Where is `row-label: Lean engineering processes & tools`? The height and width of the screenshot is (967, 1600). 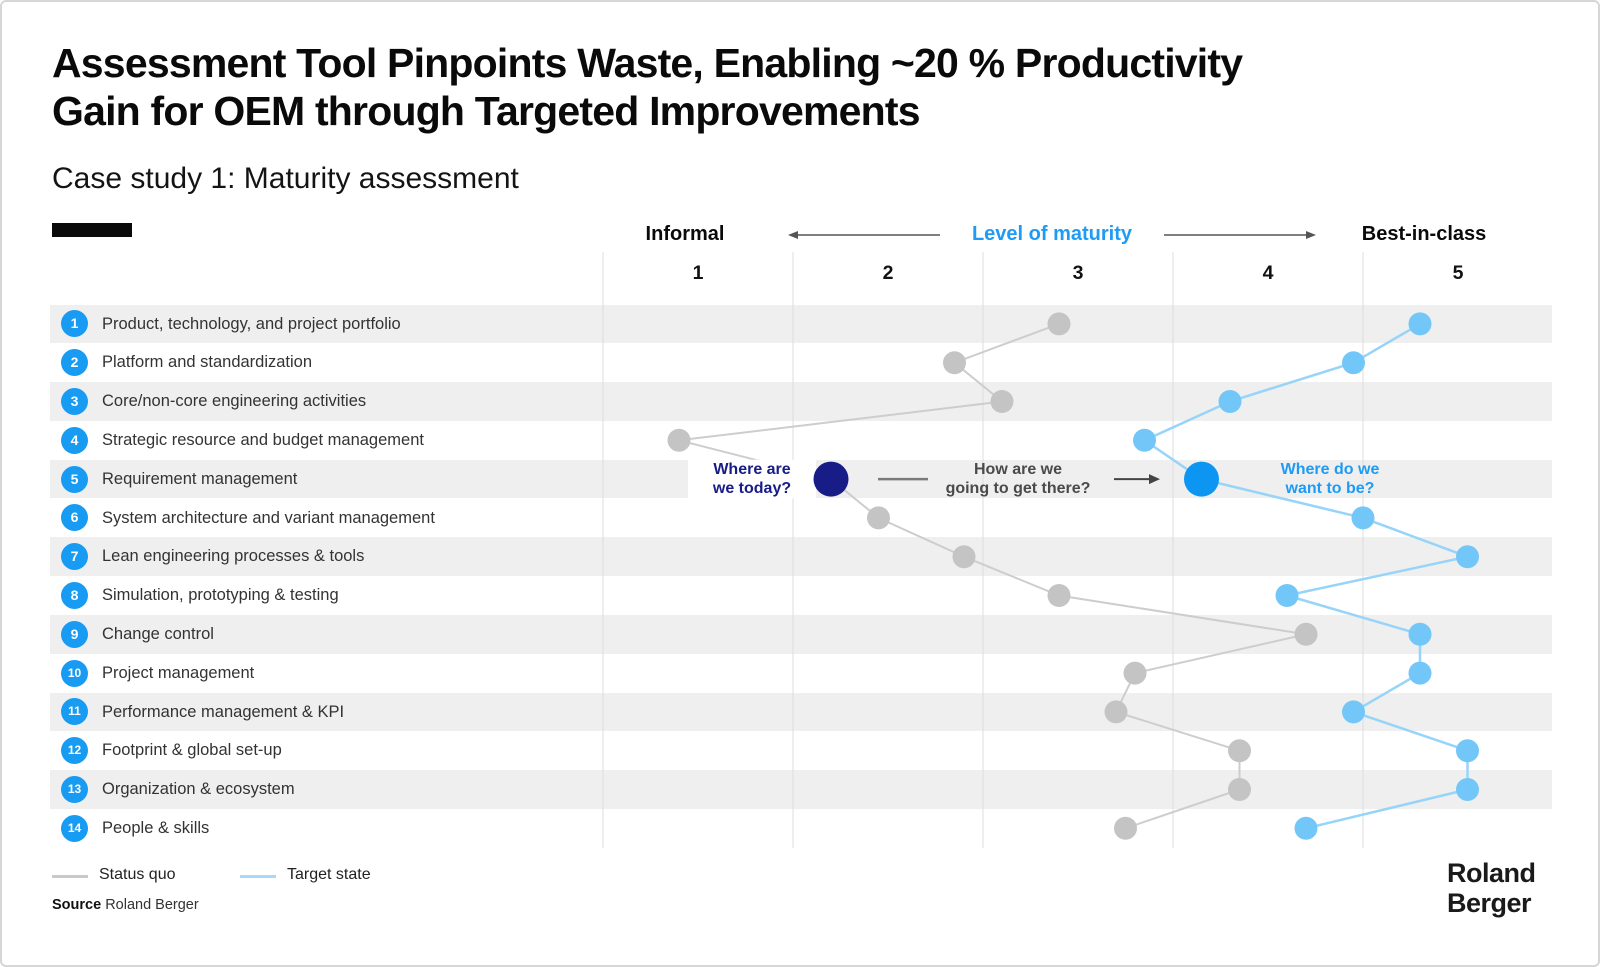
row-label: Lean engineering processes & tools is located at coordinates (233, 556).